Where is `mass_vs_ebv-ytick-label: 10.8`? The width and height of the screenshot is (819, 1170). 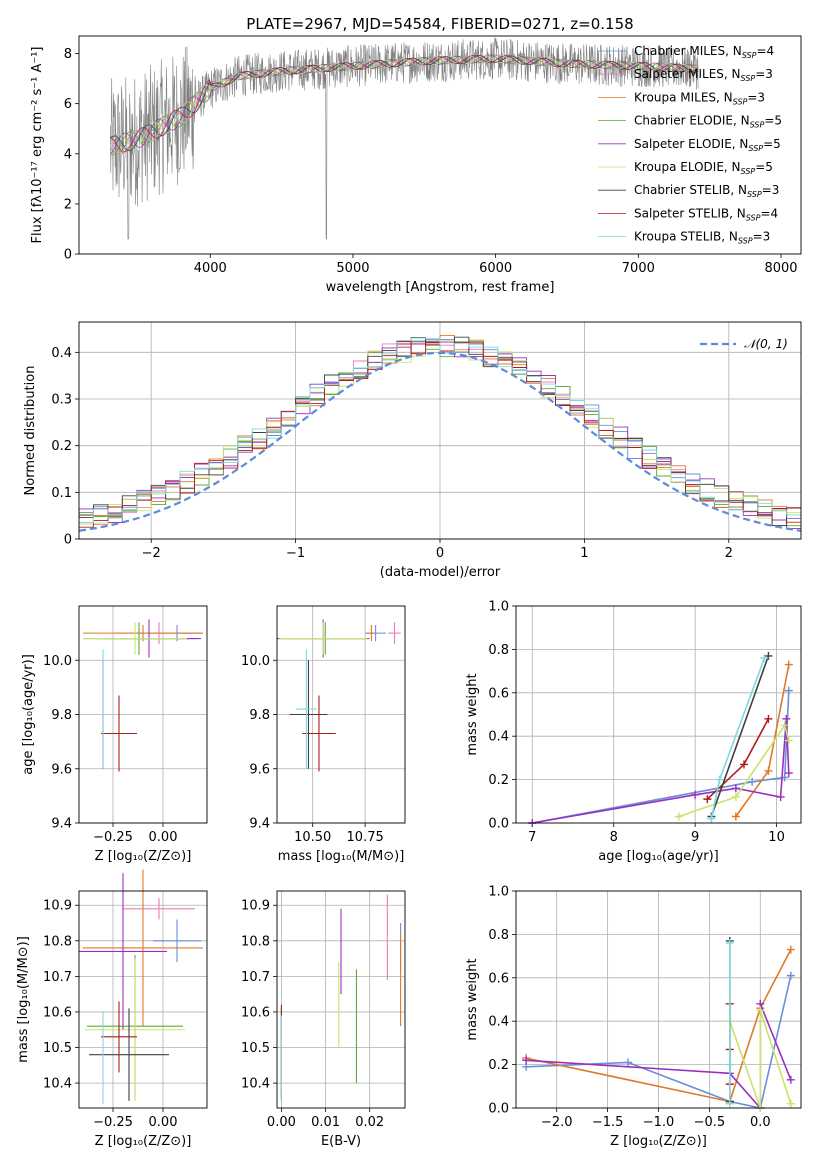 mass_vs_ebv-ytick-label: 10.8 is located at coordinates (255, 941).